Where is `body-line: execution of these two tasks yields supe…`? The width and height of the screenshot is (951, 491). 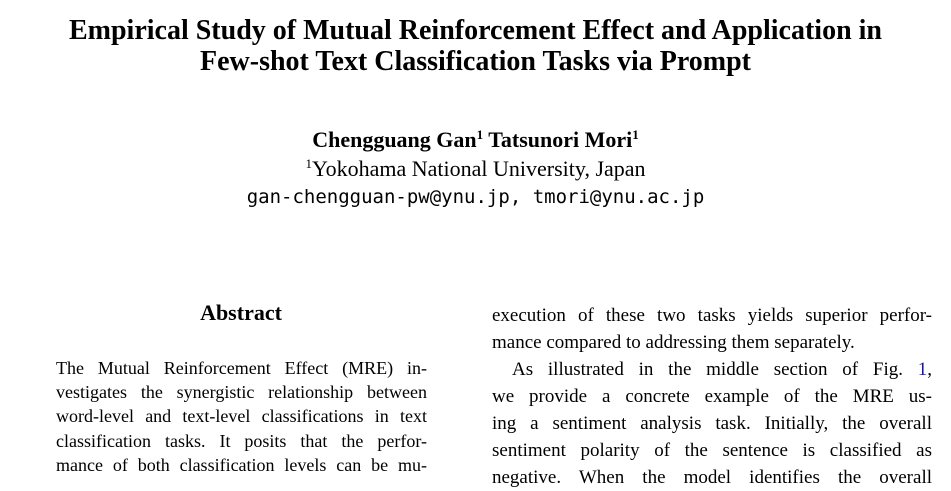 body-line: execution of these two tasks yields supe… is located at coordinates (712, 315).